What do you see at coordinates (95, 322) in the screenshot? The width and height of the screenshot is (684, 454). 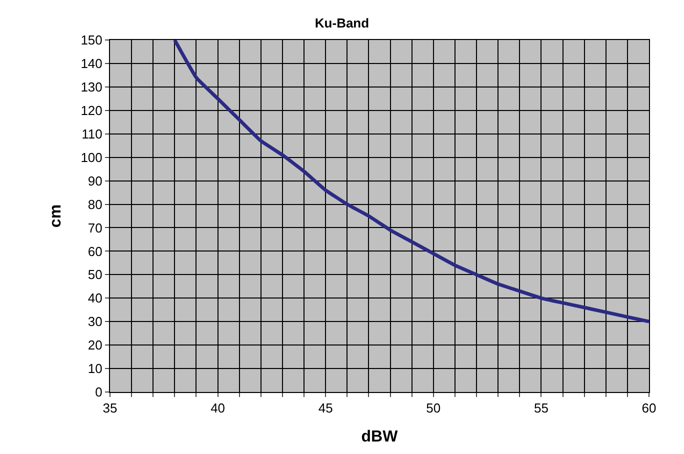 I see `y-tick-label: 30` at bounding box center [95, 322].